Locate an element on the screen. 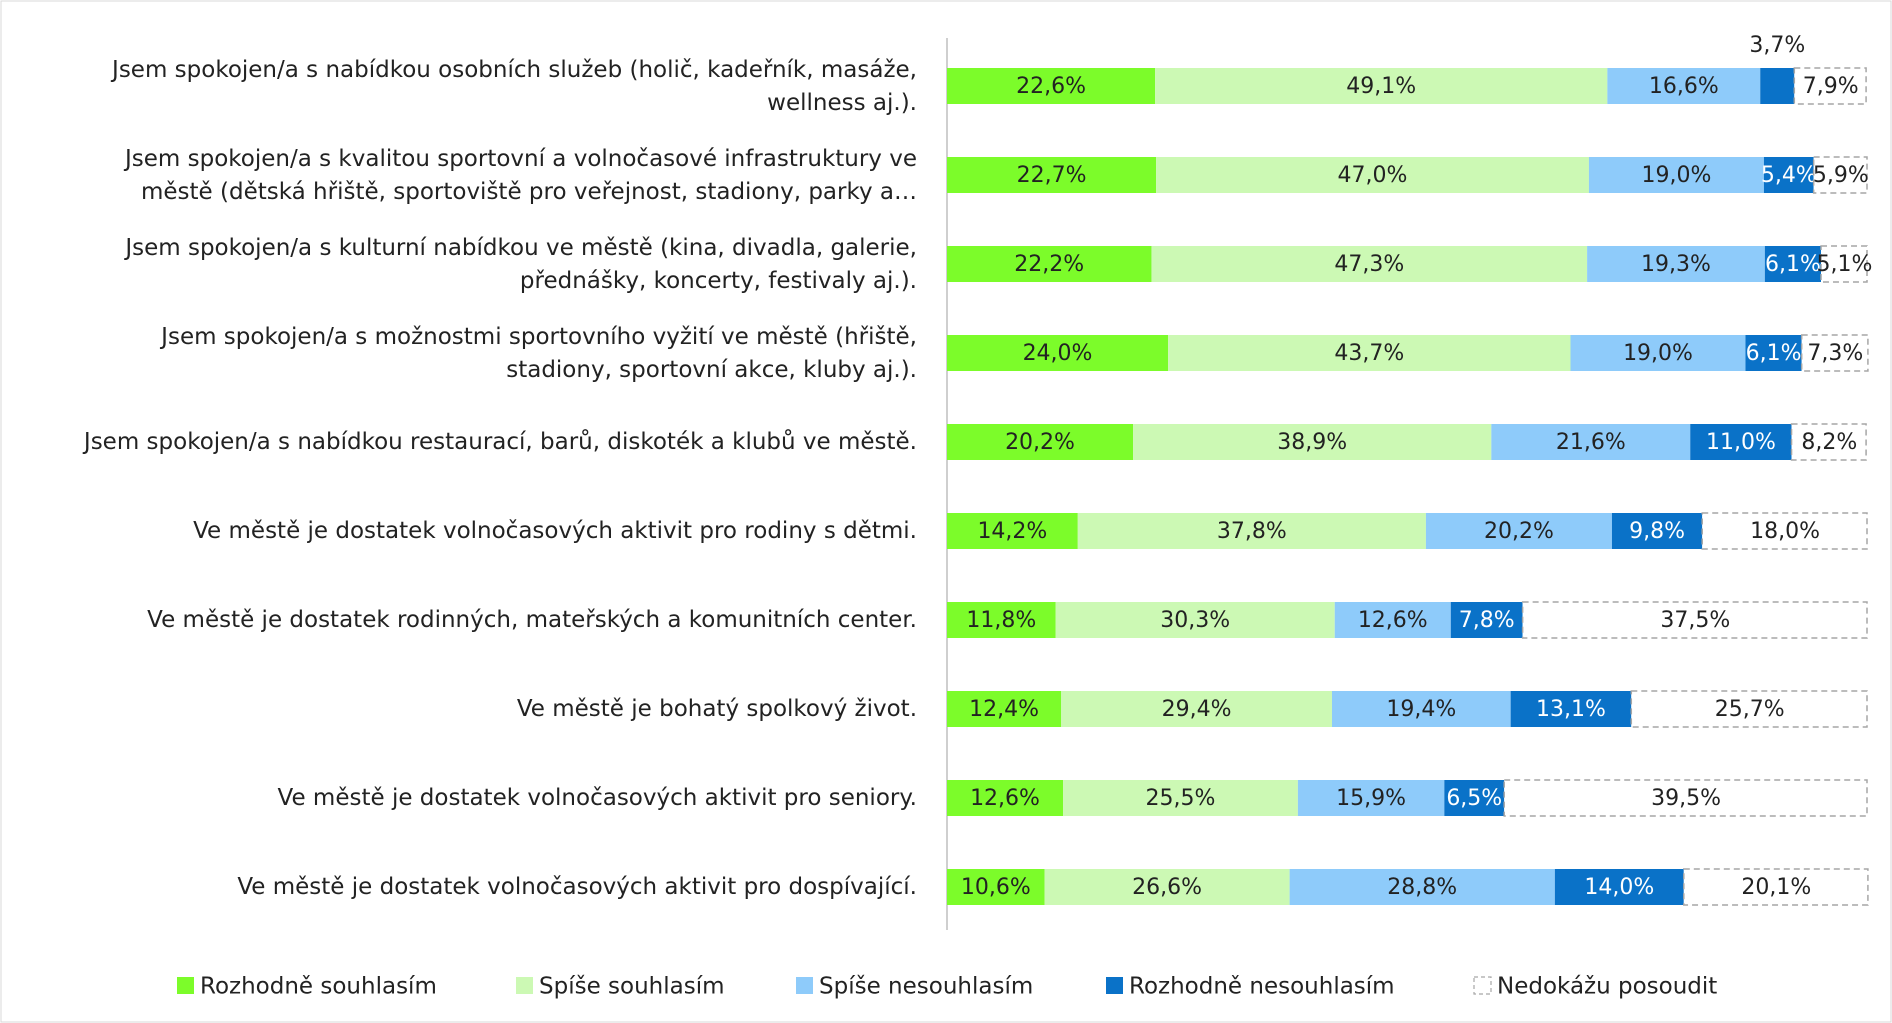 The image size is (1892, 1023). legend-label: Spíše nesouhlasím is located at coordinates (926, 987).